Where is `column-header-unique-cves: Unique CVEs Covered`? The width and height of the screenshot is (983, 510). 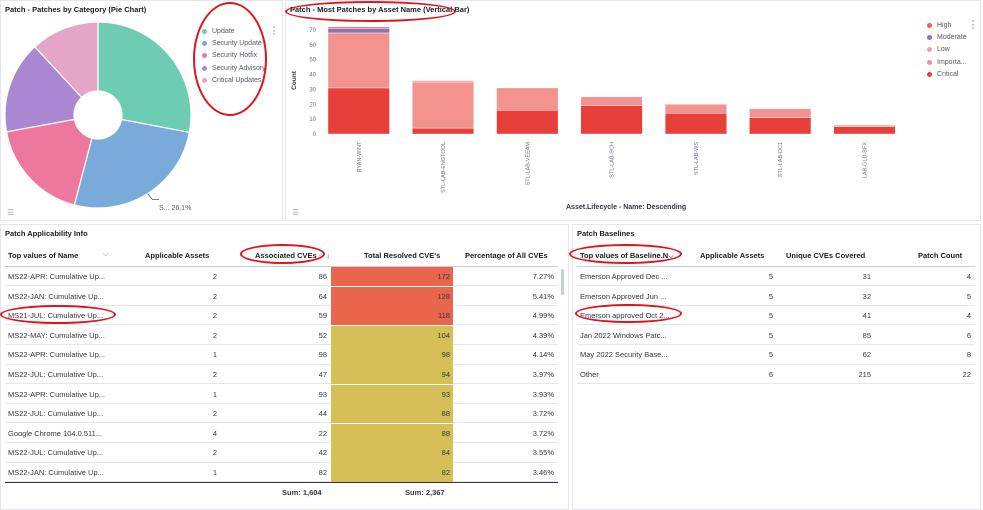
column-header-unique-cves: Unique CVEs Covered is located at coordinates (826, 255).